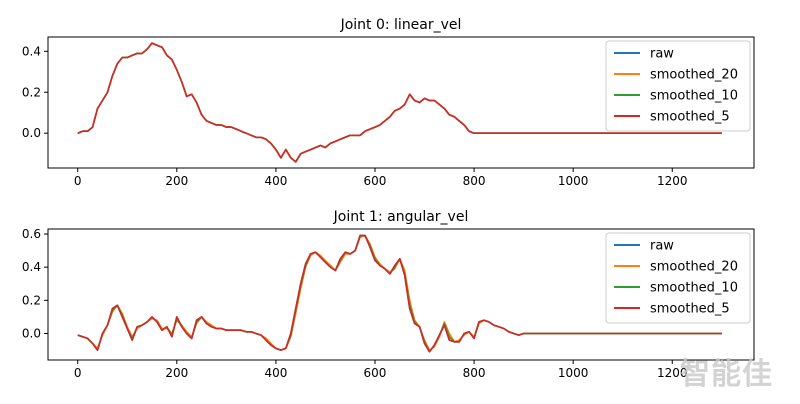 This screenshot has height=404, width=800. I want to click on chart-title: Joint 0: linear_vel, so click(401, 25).